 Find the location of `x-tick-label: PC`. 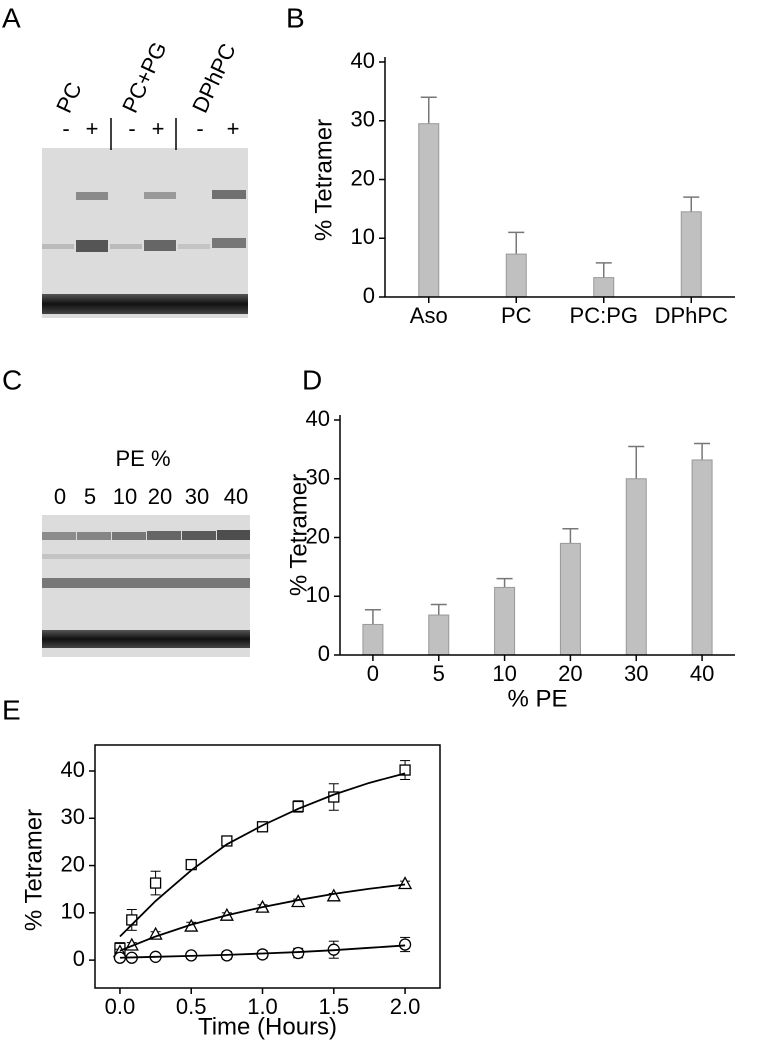

x-tick-label: PC is located at coordinates (516, 315).